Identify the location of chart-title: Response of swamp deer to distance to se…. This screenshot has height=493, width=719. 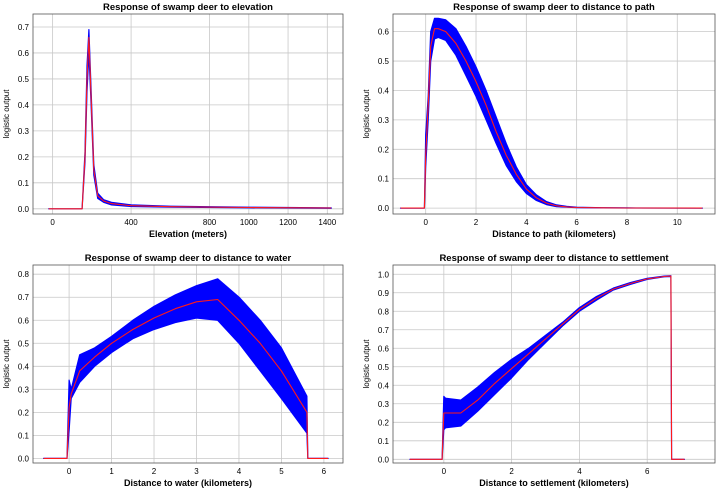
(554, 258).